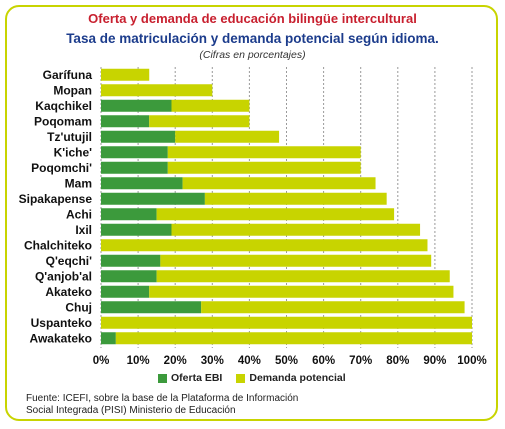  Describe the element at coordinates (297, 378) in the screenshot. I see `legend-demanda-label: Demanda potencial` at that location.